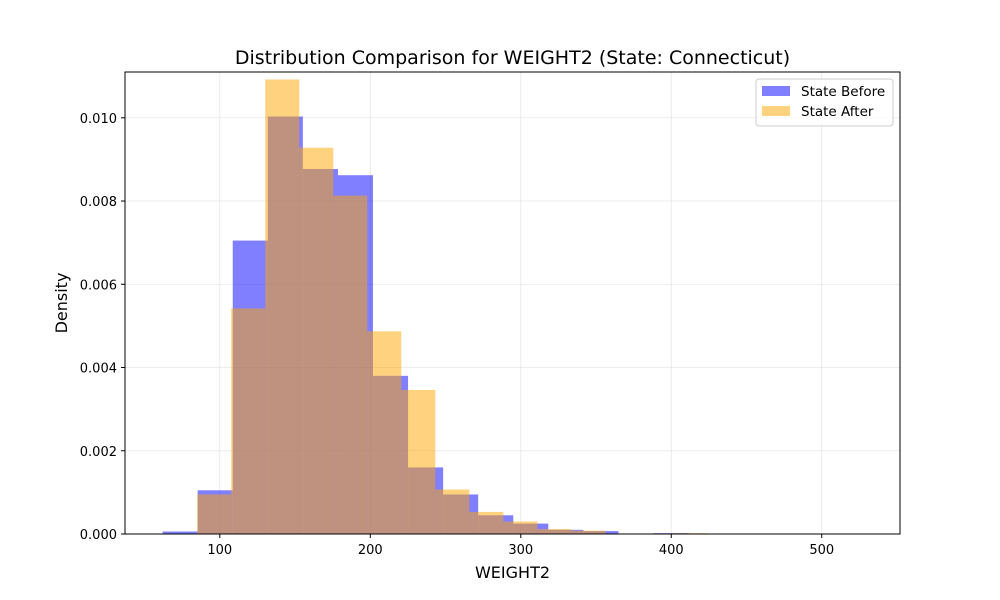  Describe the element at coordinates (98, 452) in the screenshot. I see `y-tick-label-1: 0.002` at that location.